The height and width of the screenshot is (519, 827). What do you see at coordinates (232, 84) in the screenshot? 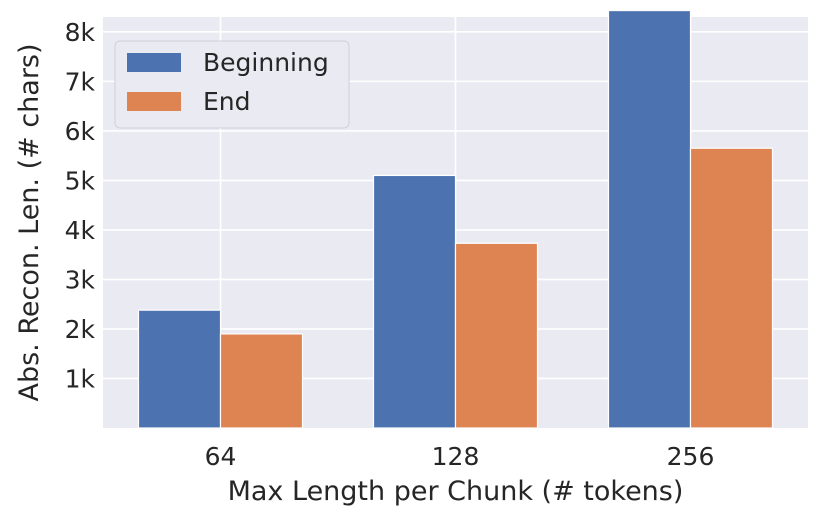
I see `legend: Beginning End` at bounding box center [232, 84].